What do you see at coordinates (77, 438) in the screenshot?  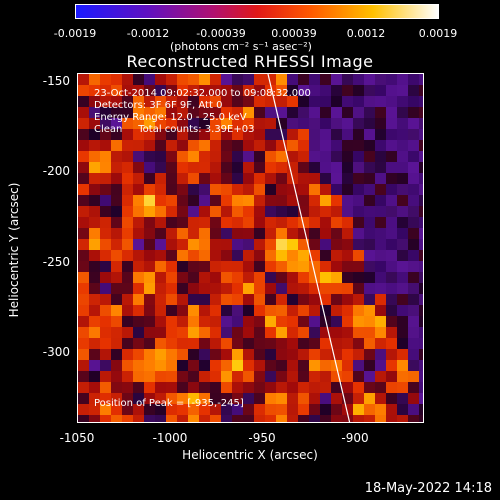 I see `x-tick-label: -1050` at bounding box center [77, 438].